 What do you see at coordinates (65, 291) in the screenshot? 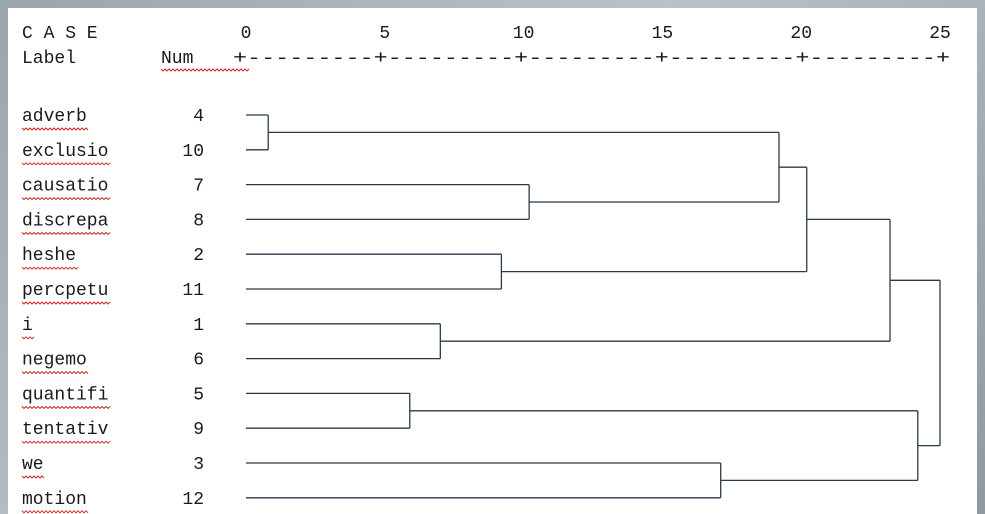
I see `case-label-percpetu: percpetu` at bounding box center [65, 291].